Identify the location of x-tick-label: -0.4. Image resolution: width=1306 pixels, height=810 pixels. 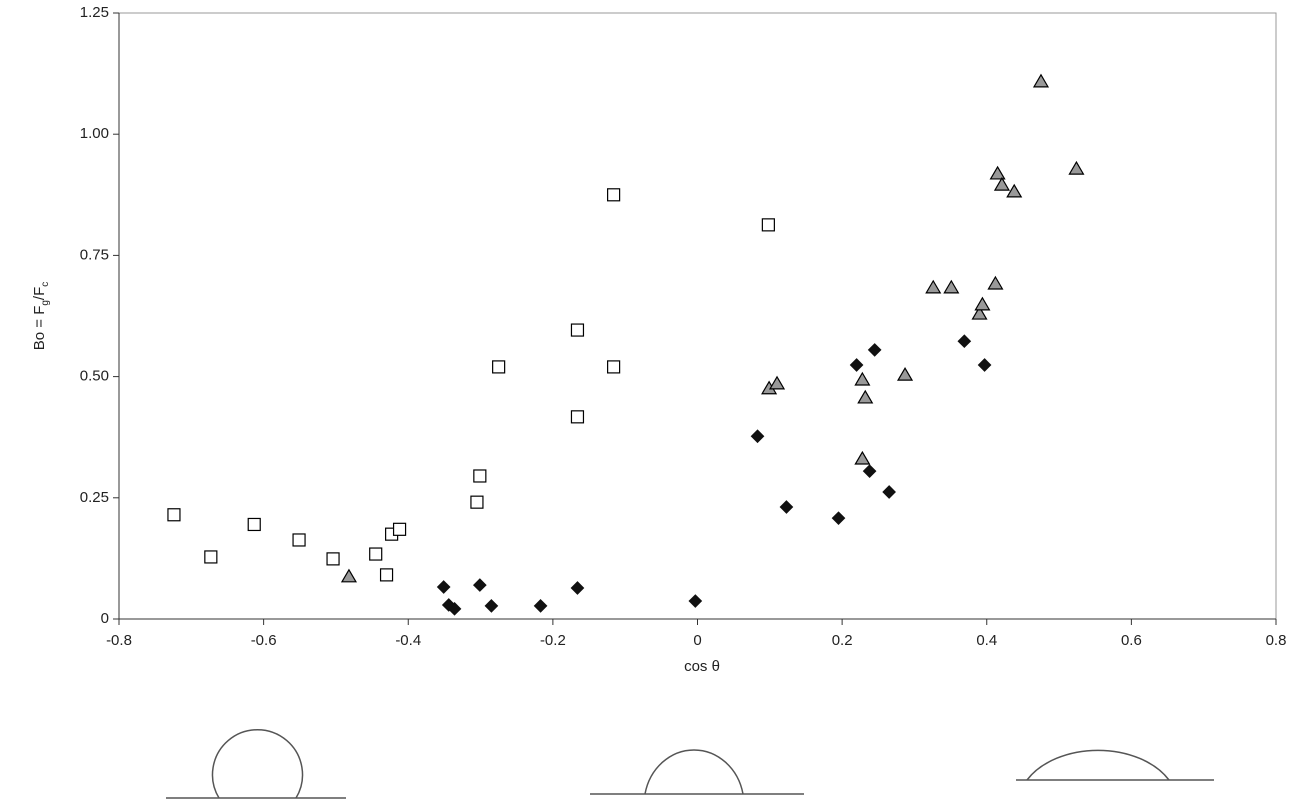
(408, 640).